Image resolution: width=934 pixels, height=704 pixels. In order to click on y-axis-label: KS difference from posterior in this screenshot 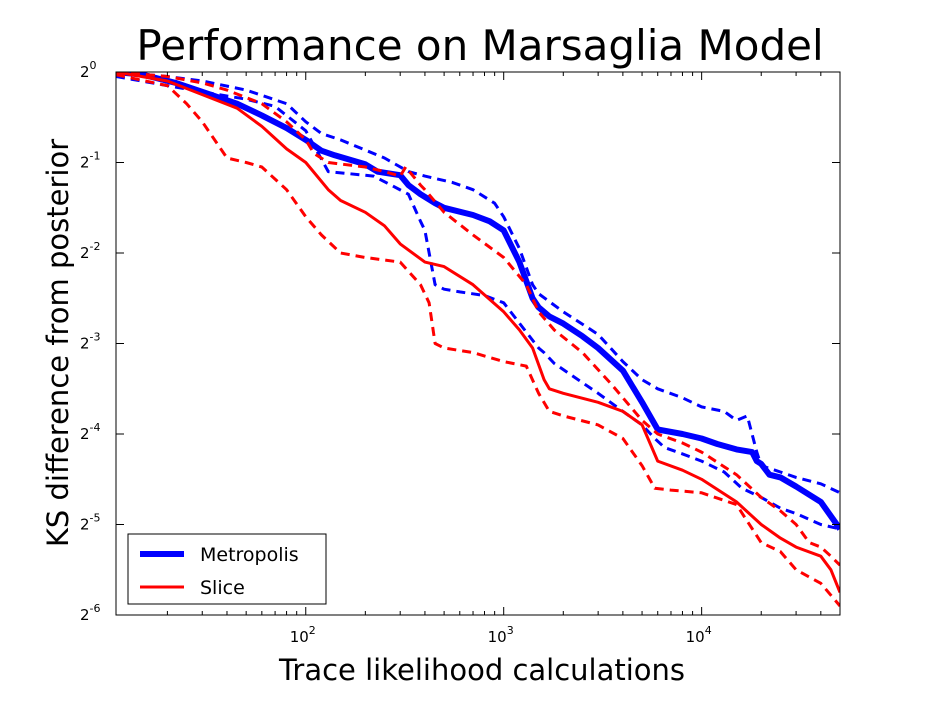, I will do `click(58, 343)`.